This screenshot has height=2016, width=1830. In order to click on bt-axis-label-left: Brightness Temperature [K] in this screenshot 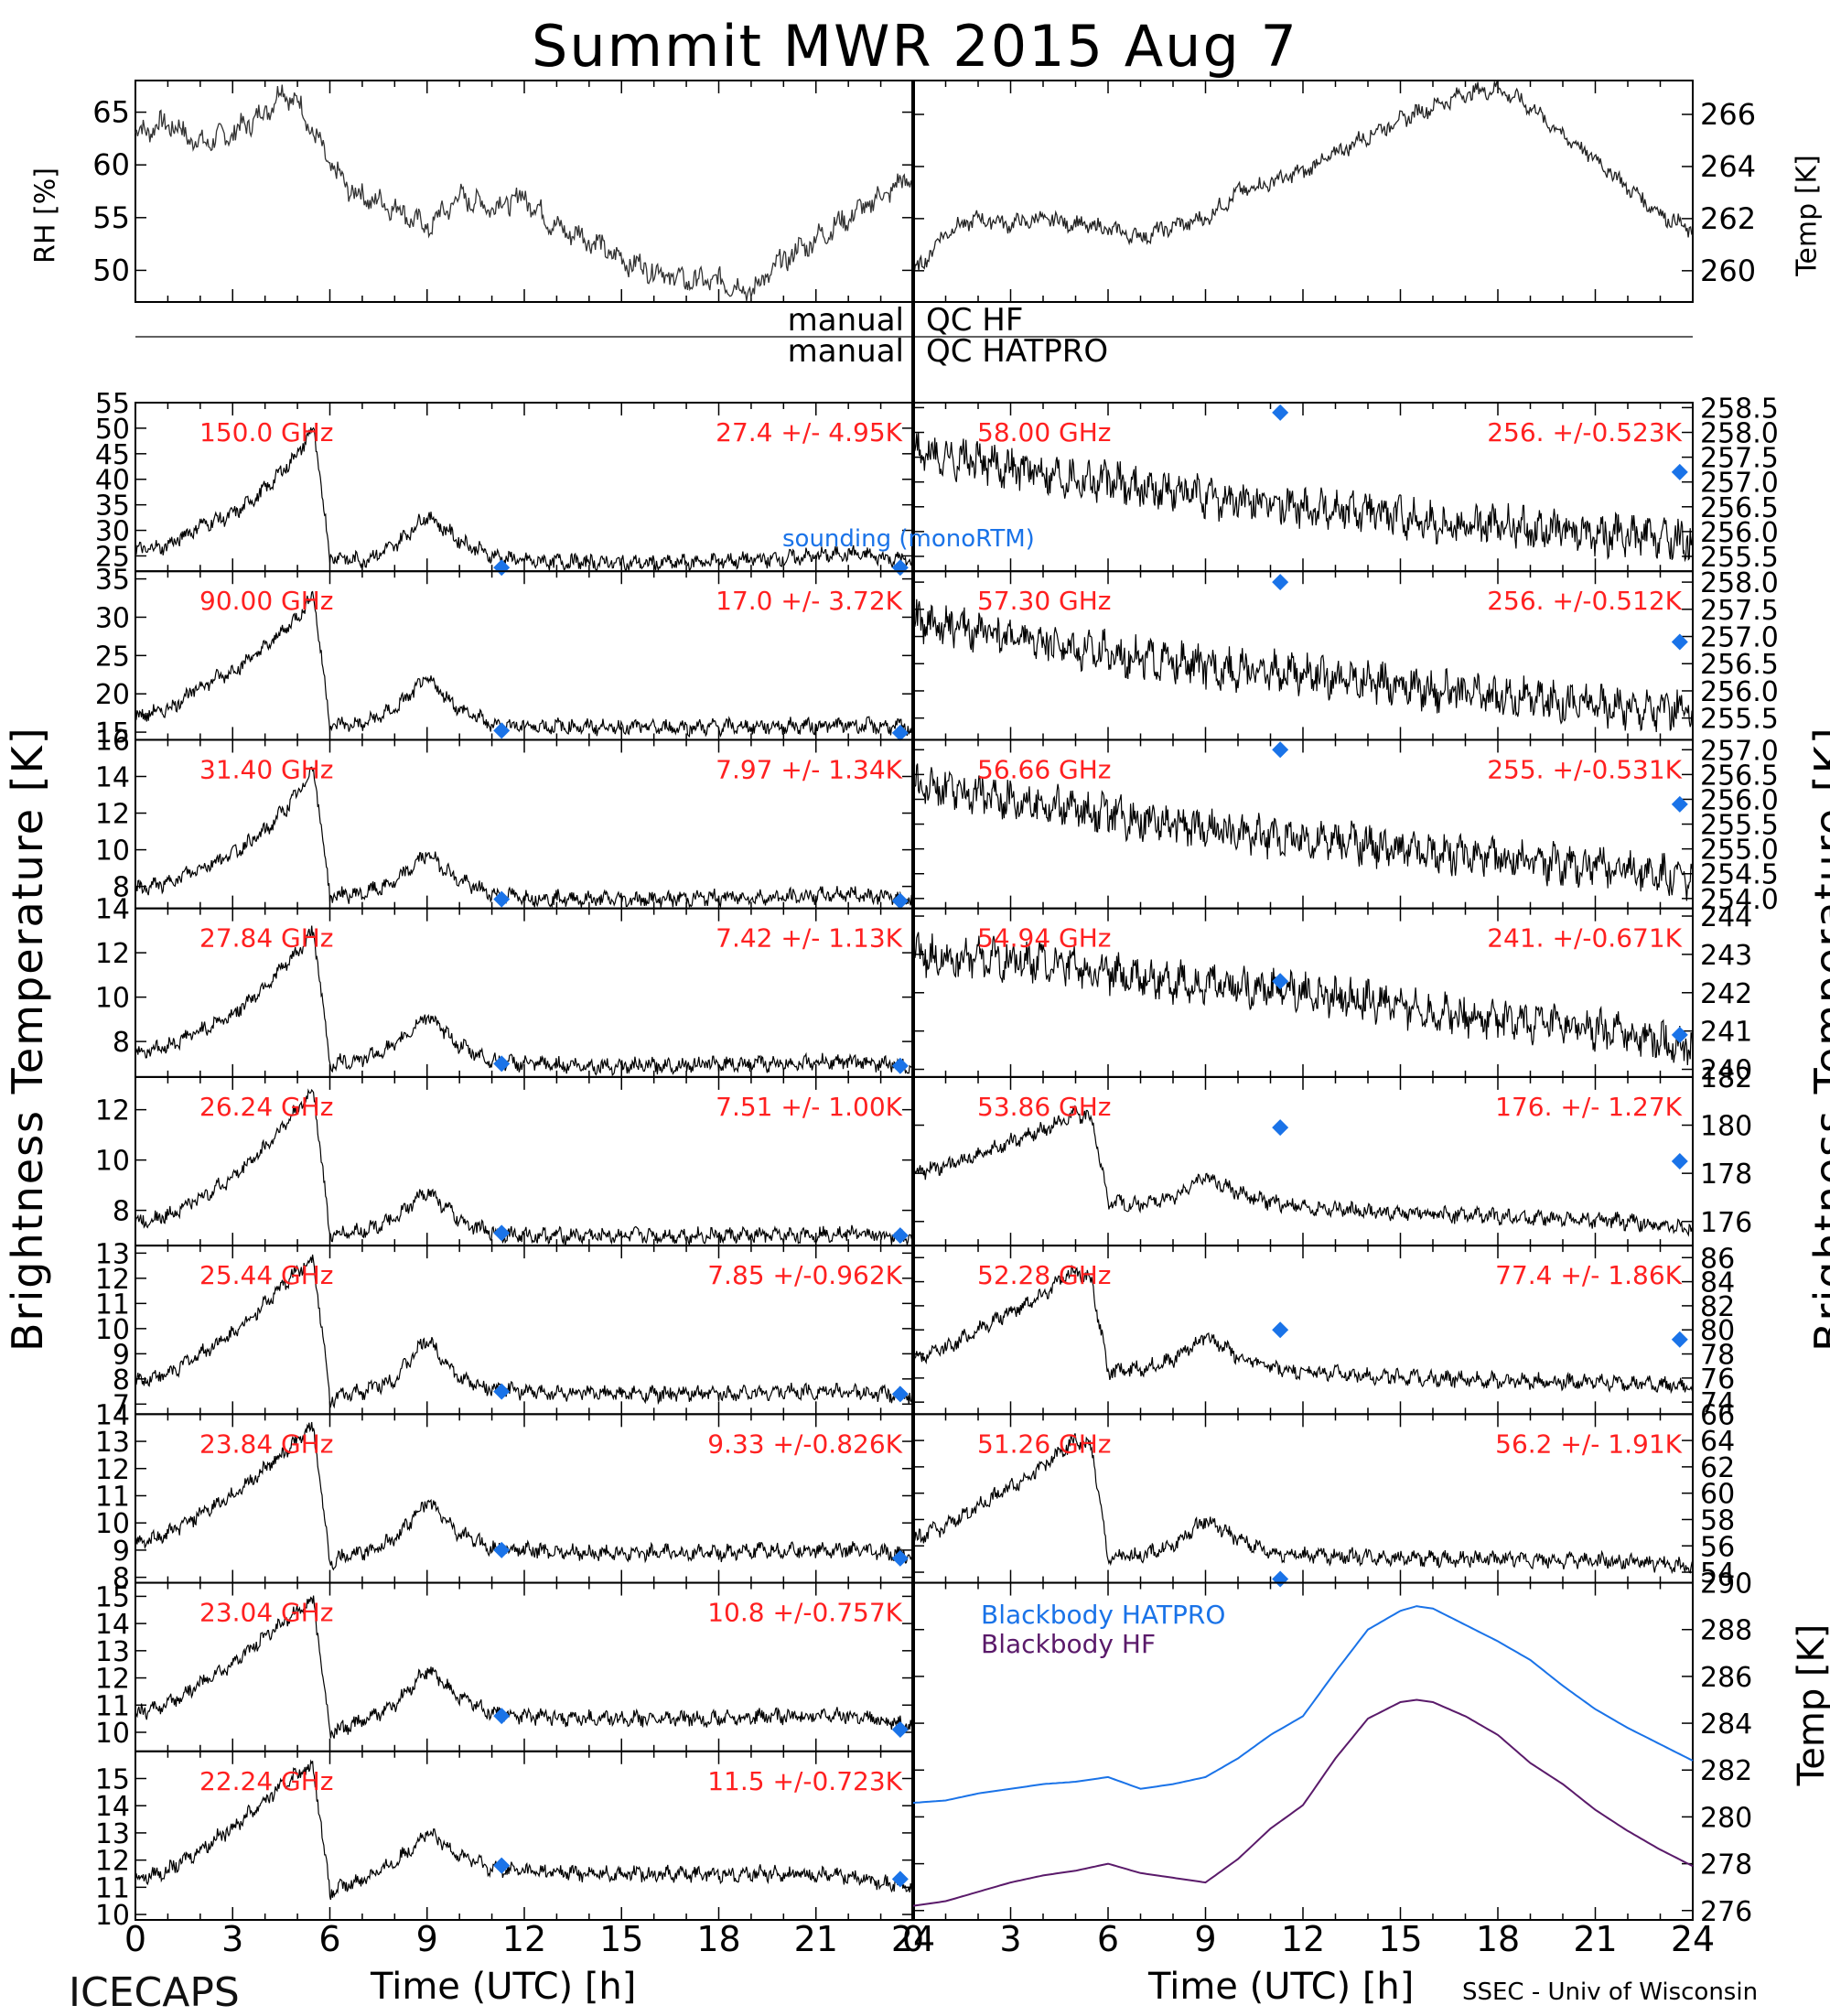, I will do `click(28, 1039)`.